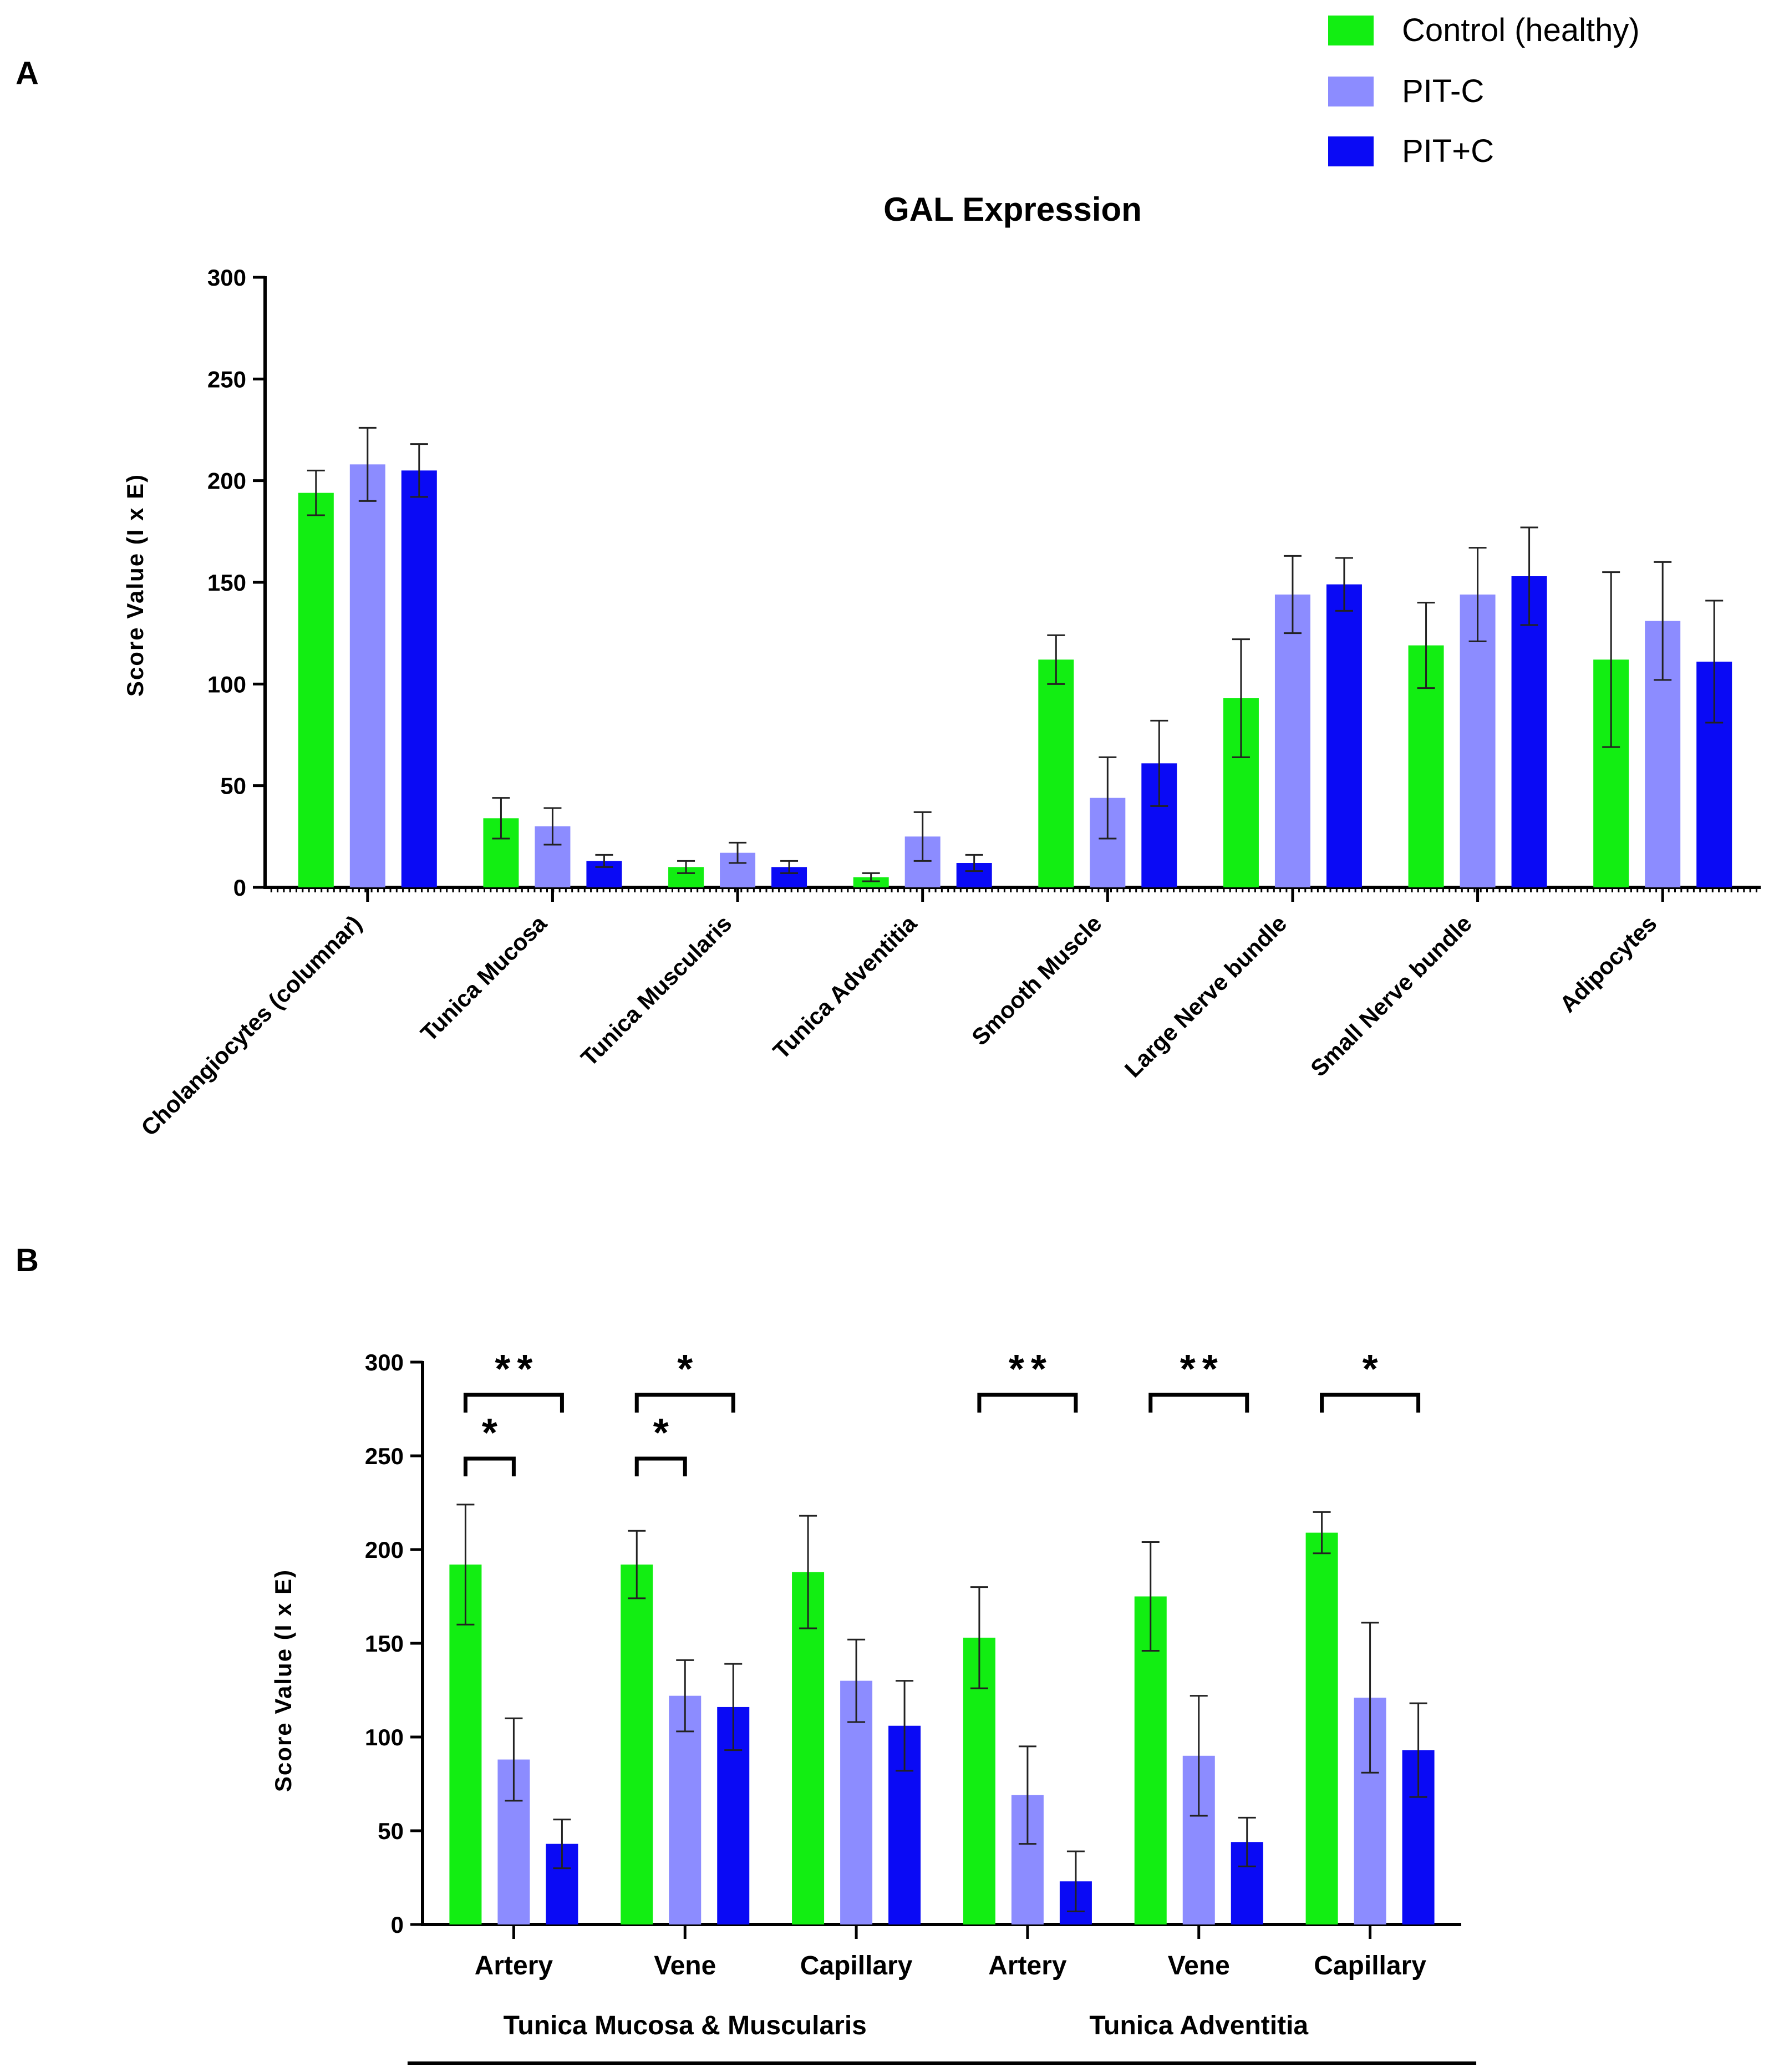 Image resolution: width=1779 pixels, height=2072 pixels. What do you see at coordinates (685, 2025) in the screenshot?
I see `chartB-group-label: Tunica Mucosa & Muscularis` at bounding box center [685, 2025].